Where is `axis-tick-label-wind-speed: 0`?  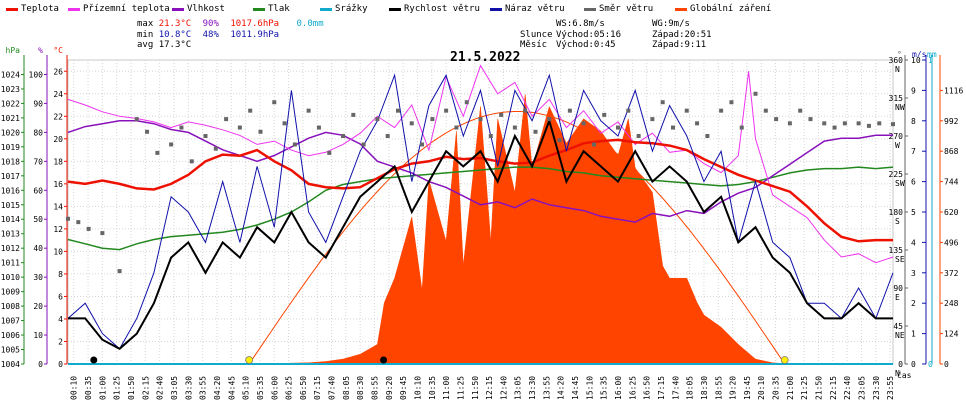 axis-tick-label-wind-speed: 0 is located at coordinates (913, 364).